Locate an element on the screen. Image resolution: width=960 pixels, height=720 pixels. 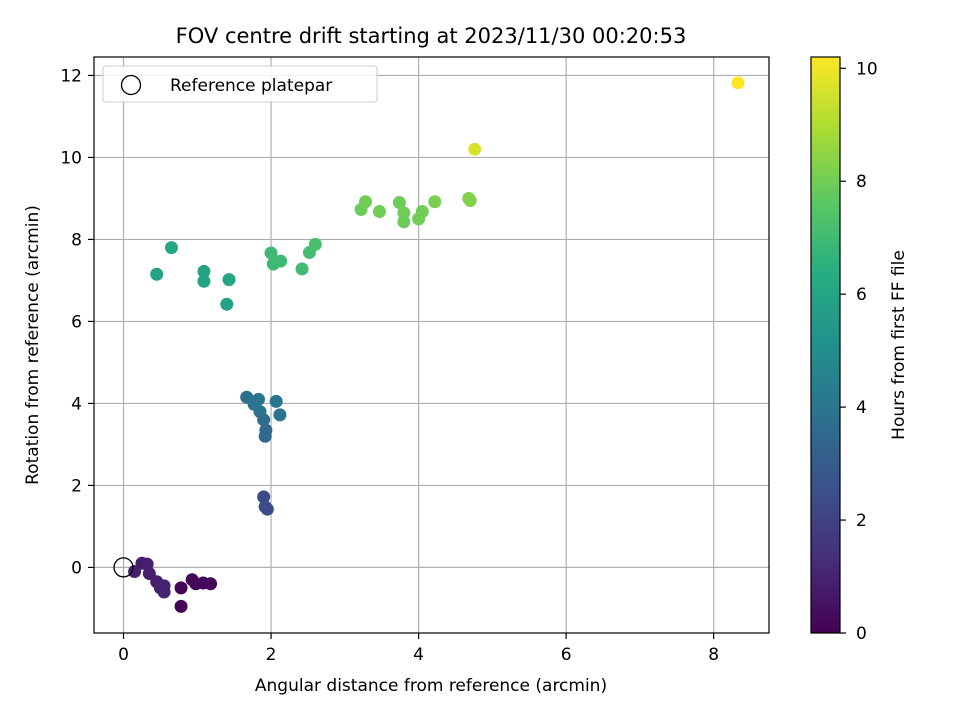
y-tick-label: 10 is located at coordinates (71, 158).